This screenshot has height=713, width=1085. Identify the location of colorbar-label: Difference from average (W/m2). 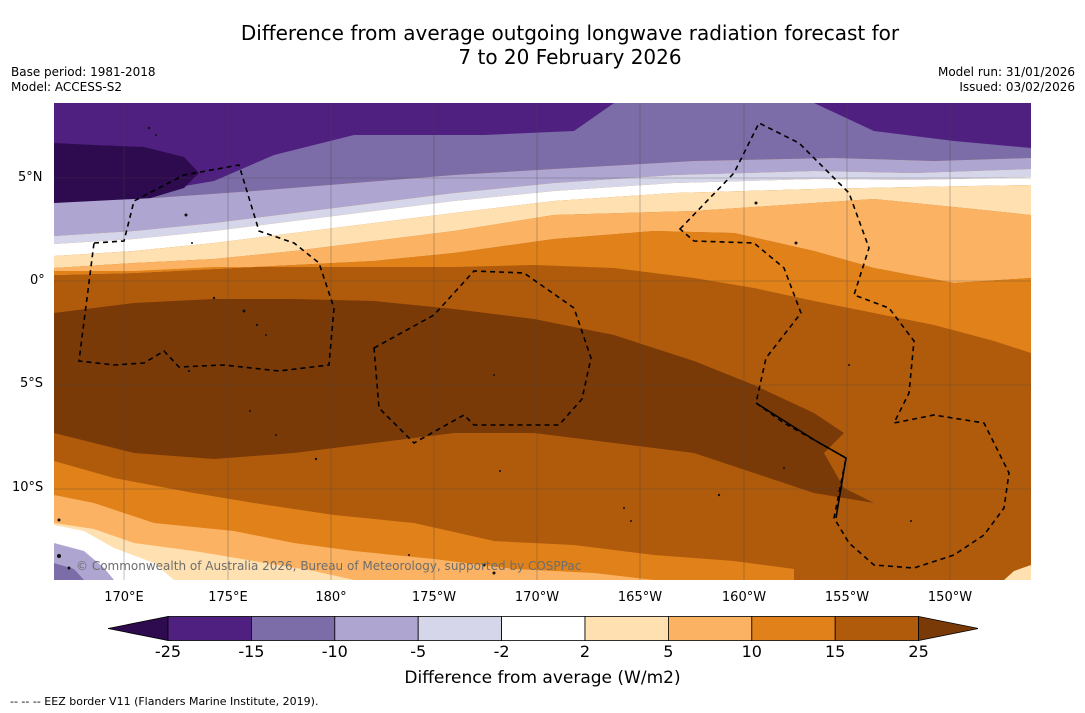
(542, 678).